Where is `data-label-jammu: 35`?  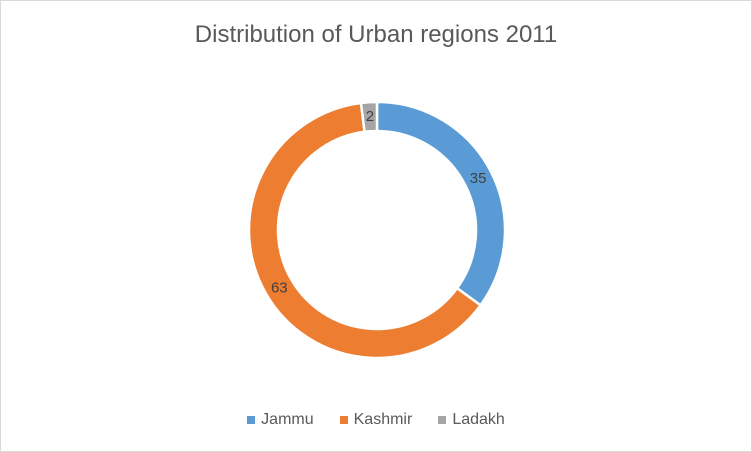
data-label-jammu: 35 is located at coordinates (478, 178).